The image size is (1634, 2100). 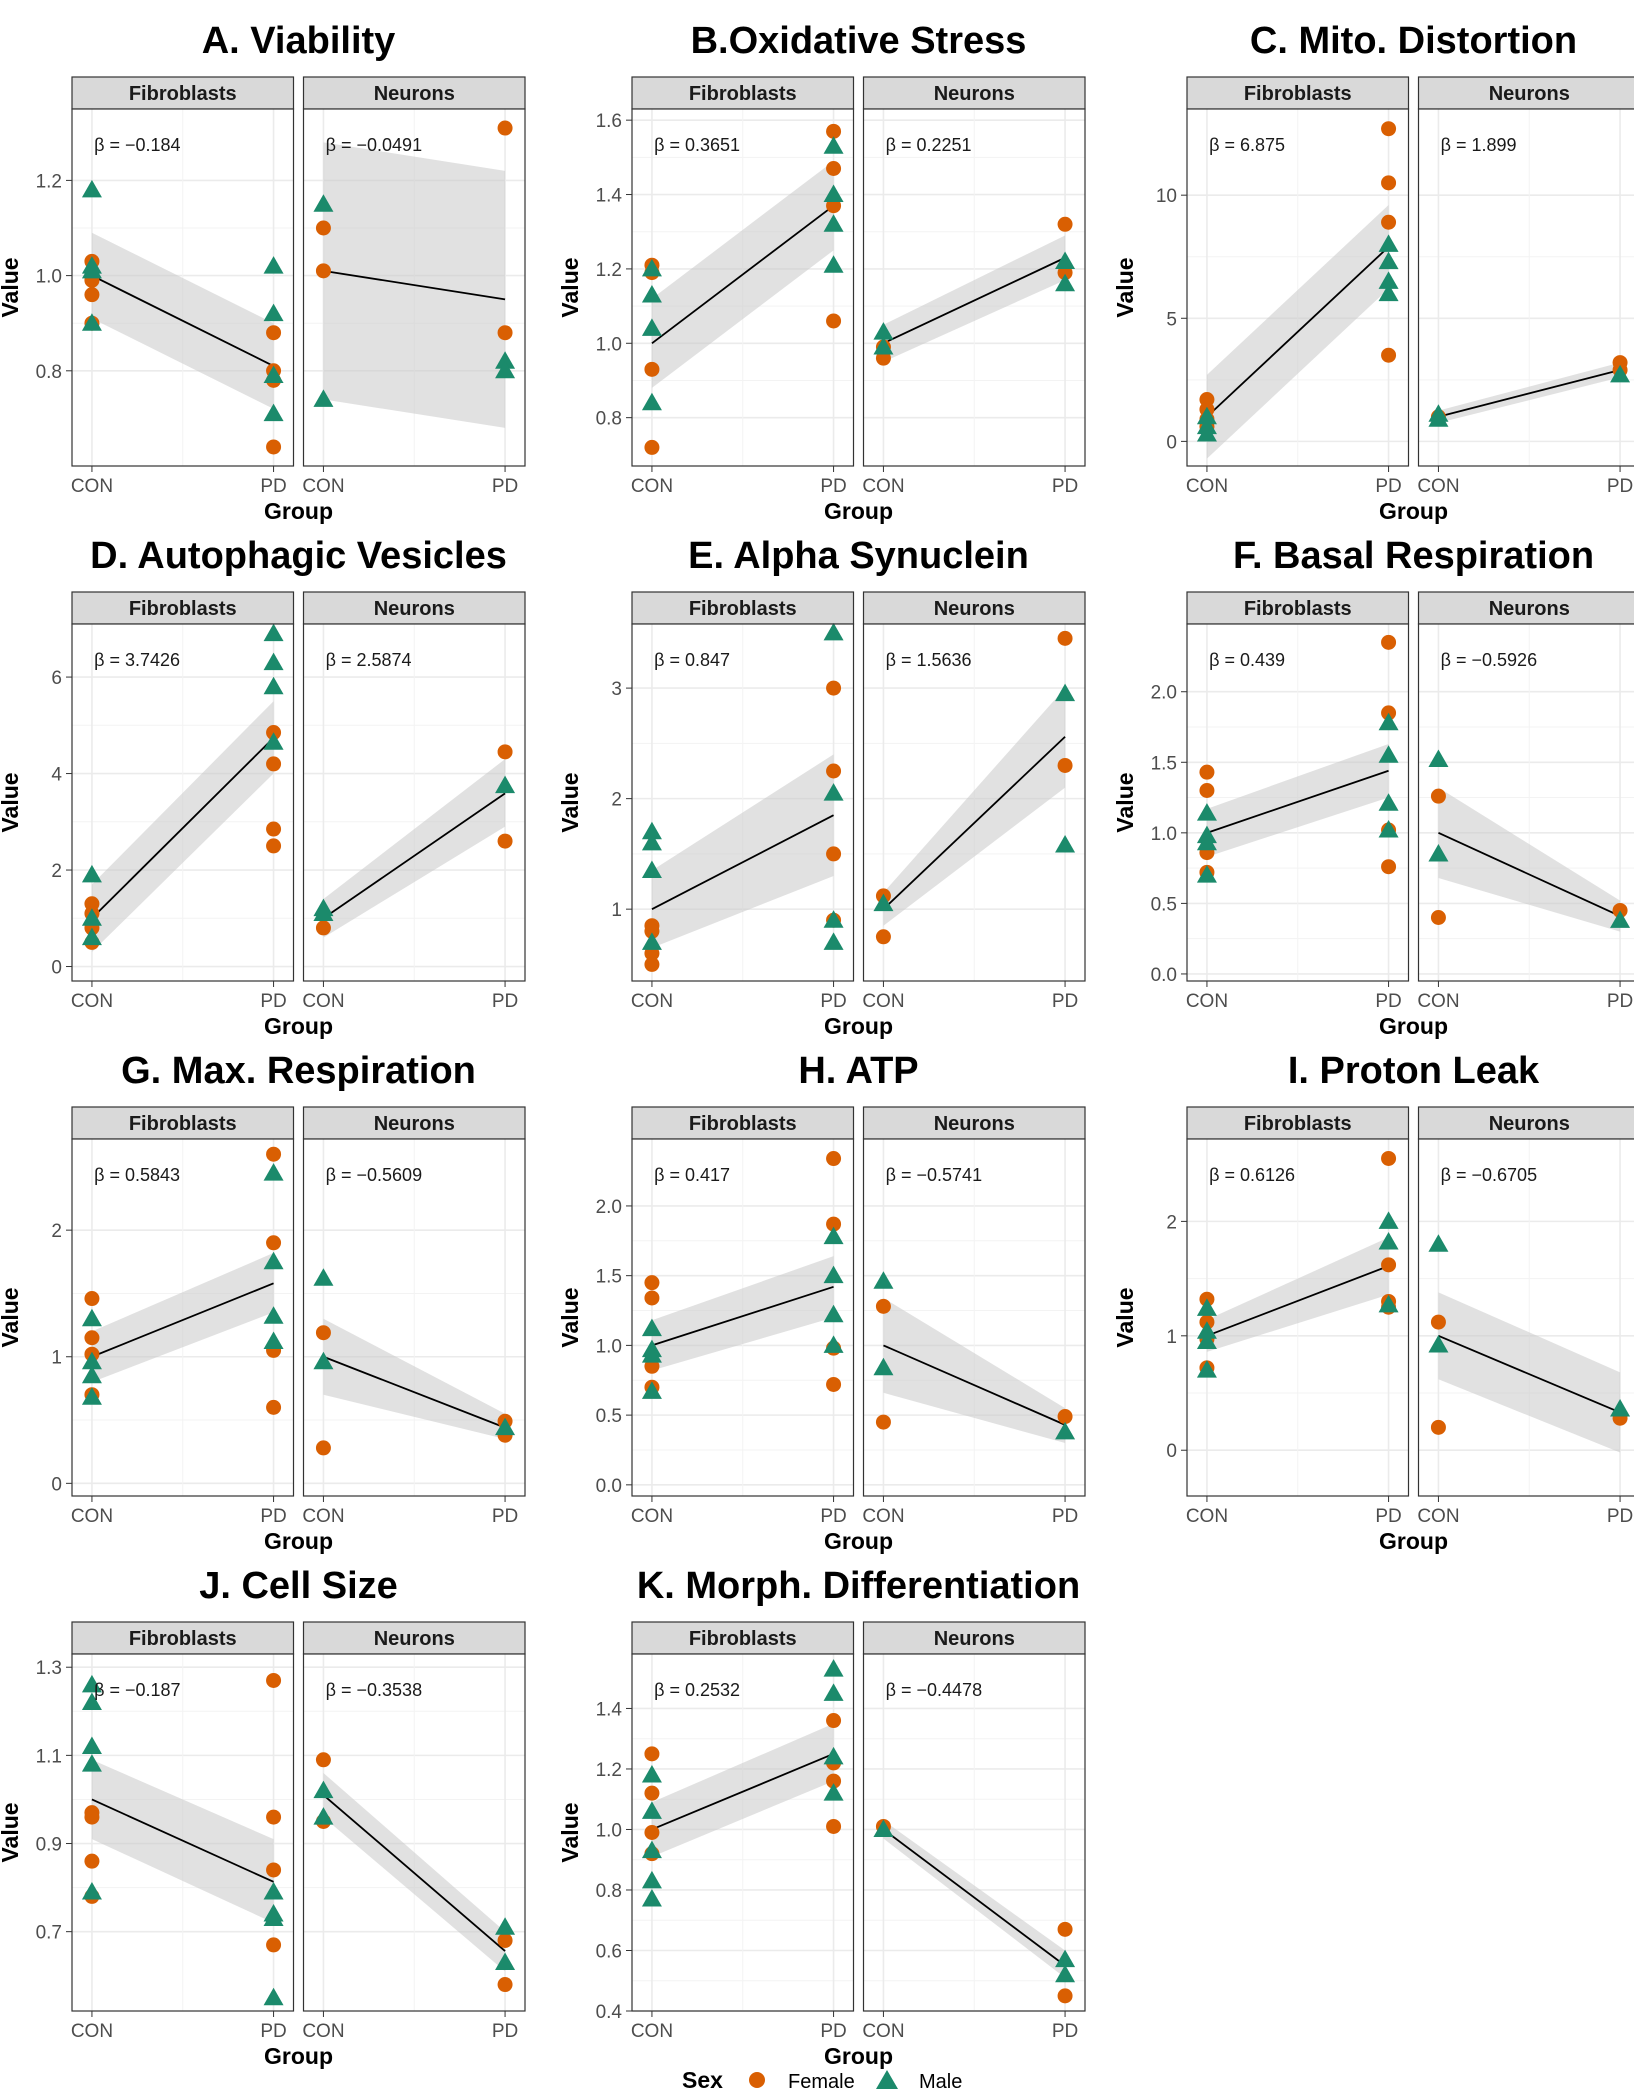 I want to click on confidence-band, so click(x=974, y=298).